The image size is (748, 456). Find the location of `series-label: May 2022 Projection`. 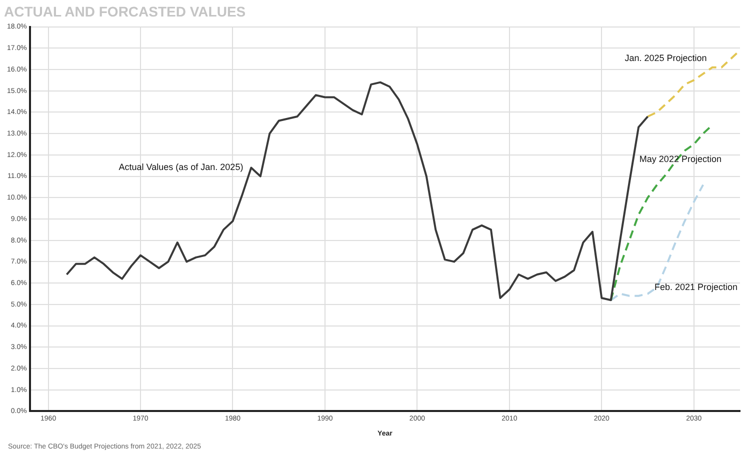

series-label: May 2022 Projection is located at coordinates (680, 159).